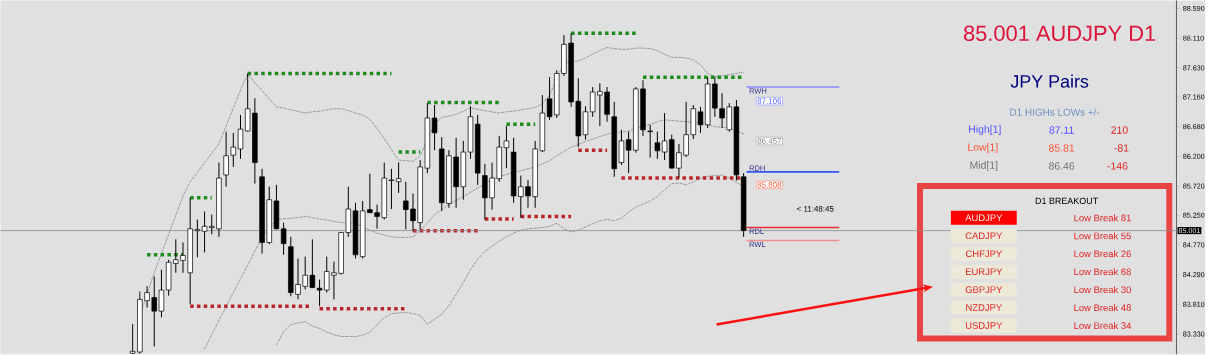  Describe the element at coordinates (1049, 81) in the screenshot. I see `text: JPY Pairs` at that location.